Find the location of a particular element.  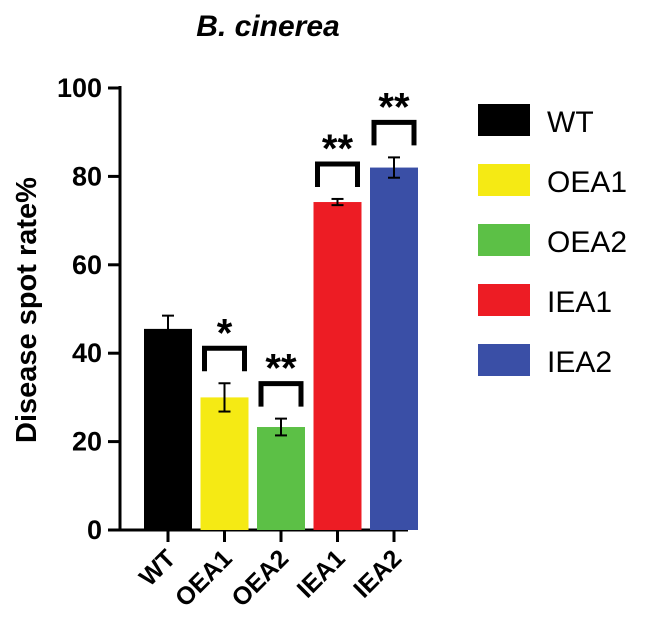

bar-wt is located at coordinates (168, 429).